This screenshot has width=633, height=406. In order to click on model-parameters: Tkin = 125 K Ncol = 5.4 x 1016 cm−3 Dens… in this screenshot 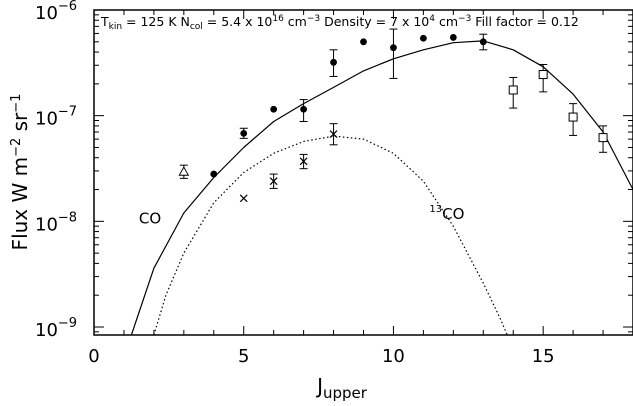, I will do `click(339, 23)`.